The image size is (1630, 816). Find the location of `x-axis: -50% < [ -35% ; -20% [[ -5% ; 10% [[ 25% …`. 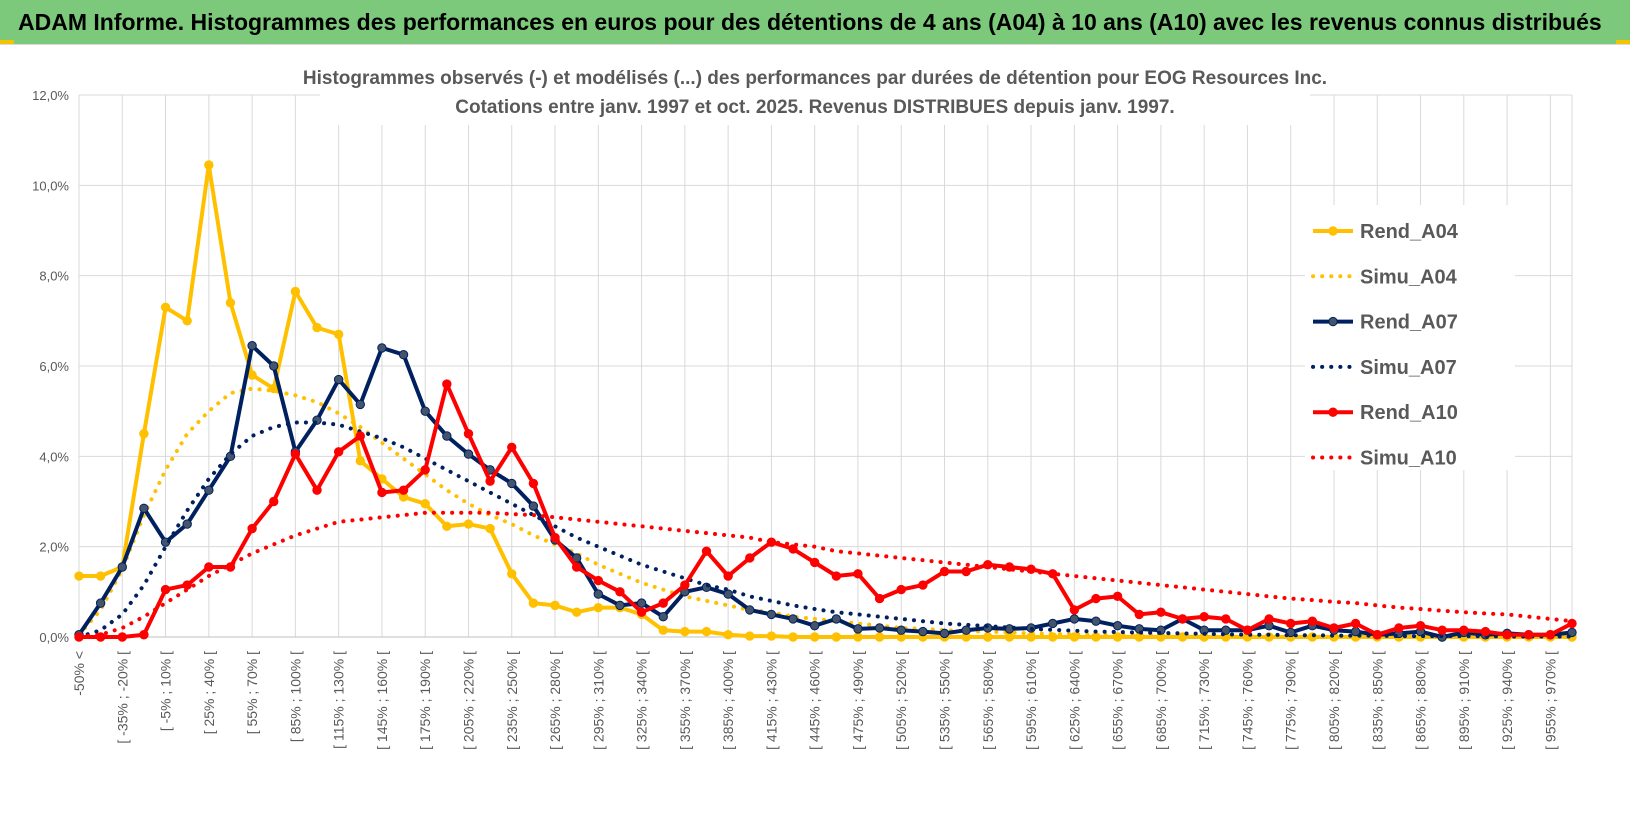

x-axis: -50% < [ -35% ; -20% [[ -5% ; 10% [[ 25% … is located at coordinates (814, 700).